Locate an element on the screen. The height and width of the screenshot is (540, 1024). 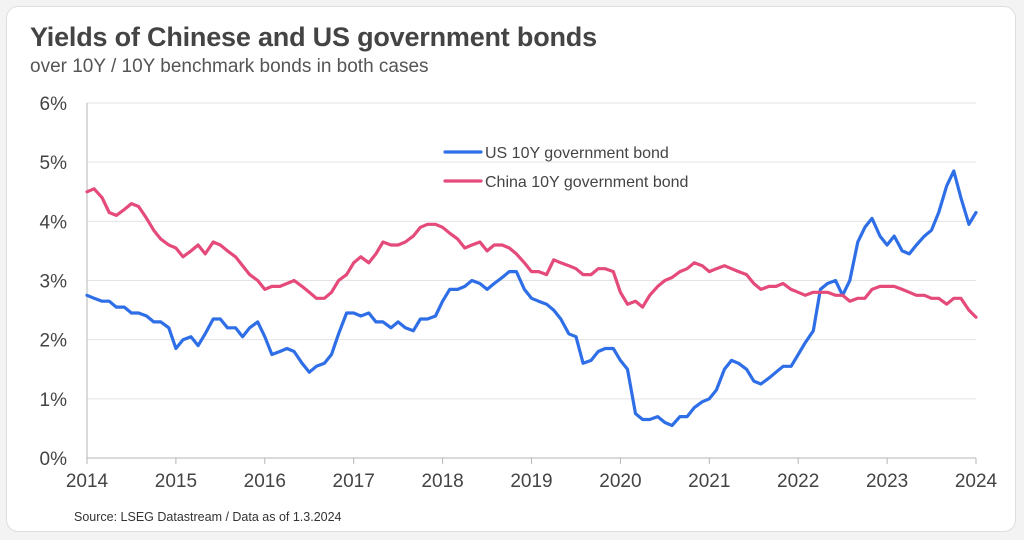
y-tick-label: 6% is located at coordinates (54, 104).